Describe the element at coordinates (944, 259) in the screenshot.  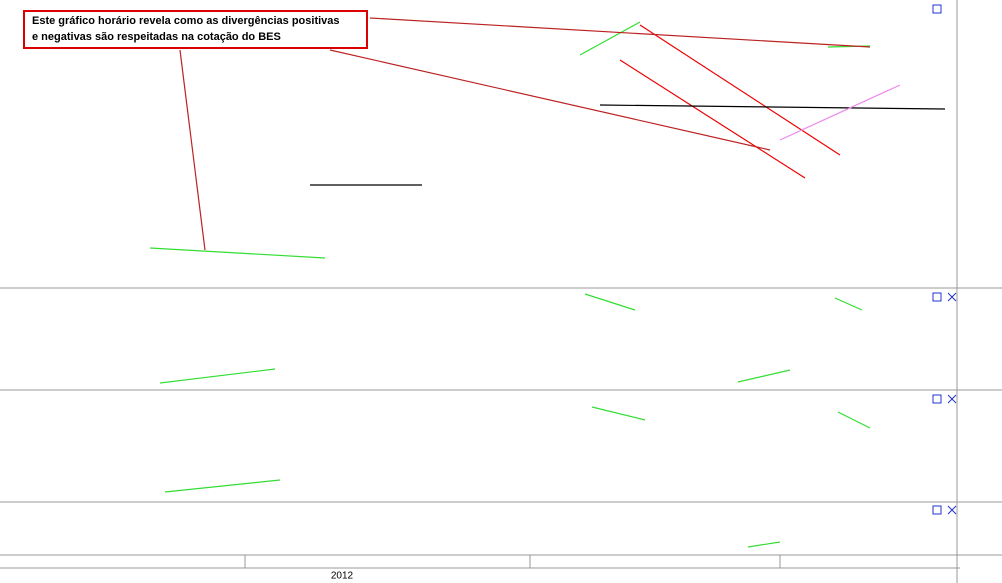
I see `panel-icons` at that location.